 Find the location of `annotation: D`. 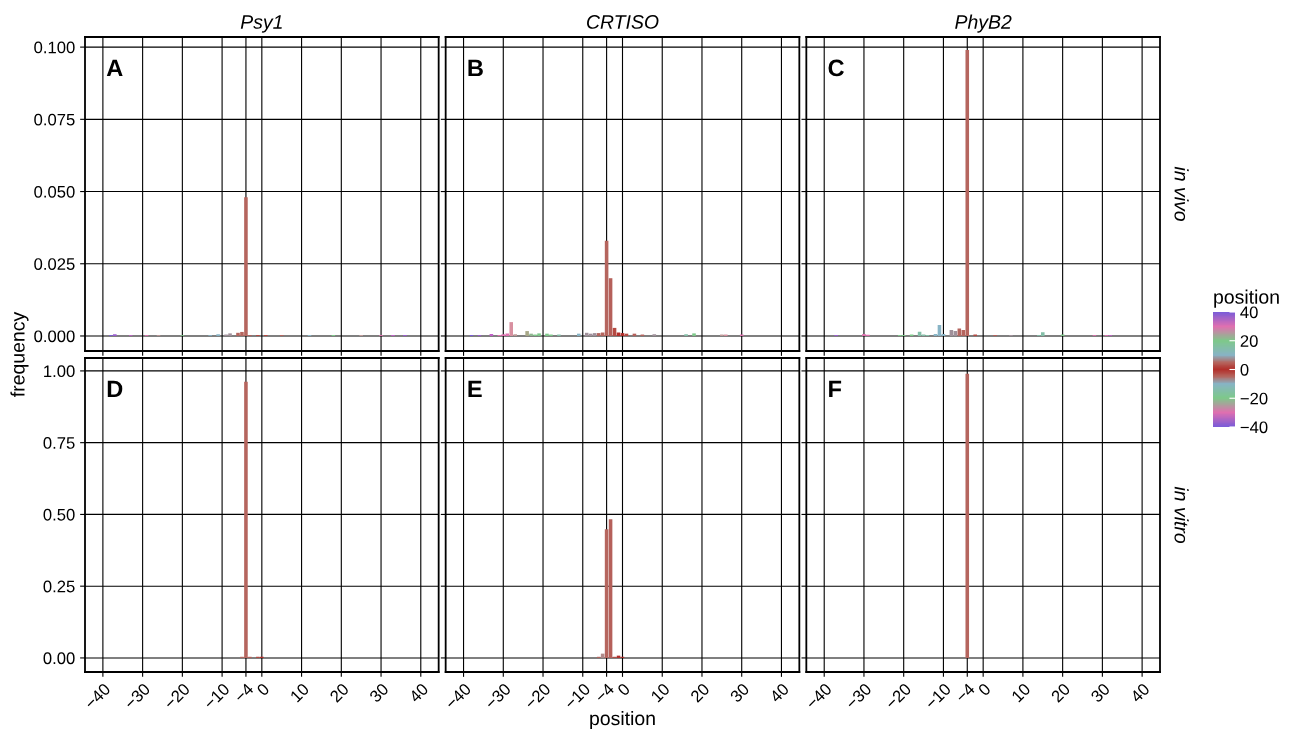

annotation: D is located at coordinates (115, 389).